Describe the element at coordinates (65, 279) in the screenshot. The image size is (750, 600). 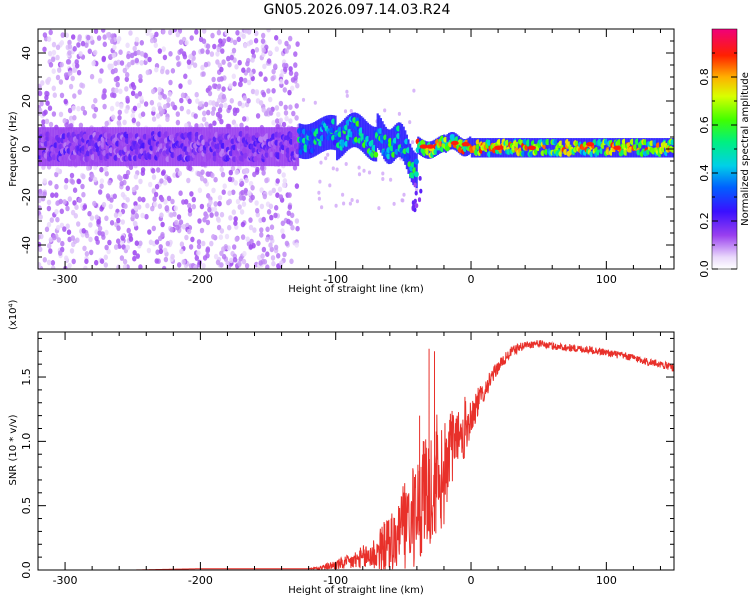
I see `spectrogram-xtick-label: -300` at that location.